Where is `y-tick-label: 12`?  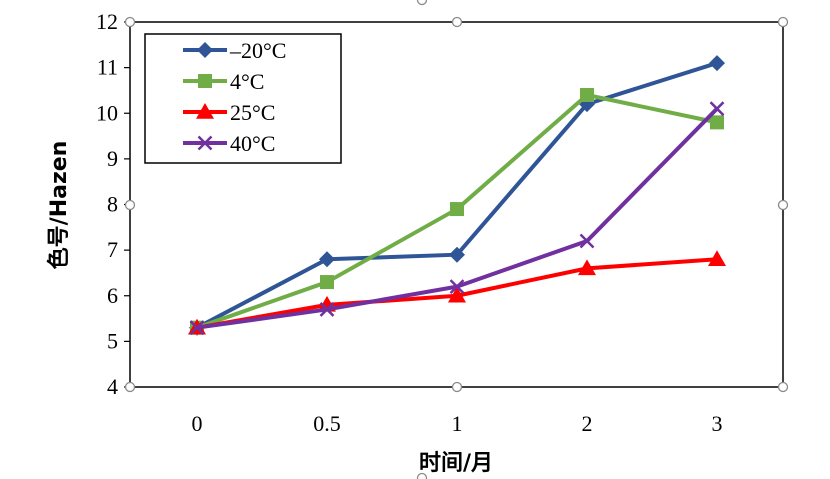 y-tick-label: 12 is located at coordinates (107, 21).